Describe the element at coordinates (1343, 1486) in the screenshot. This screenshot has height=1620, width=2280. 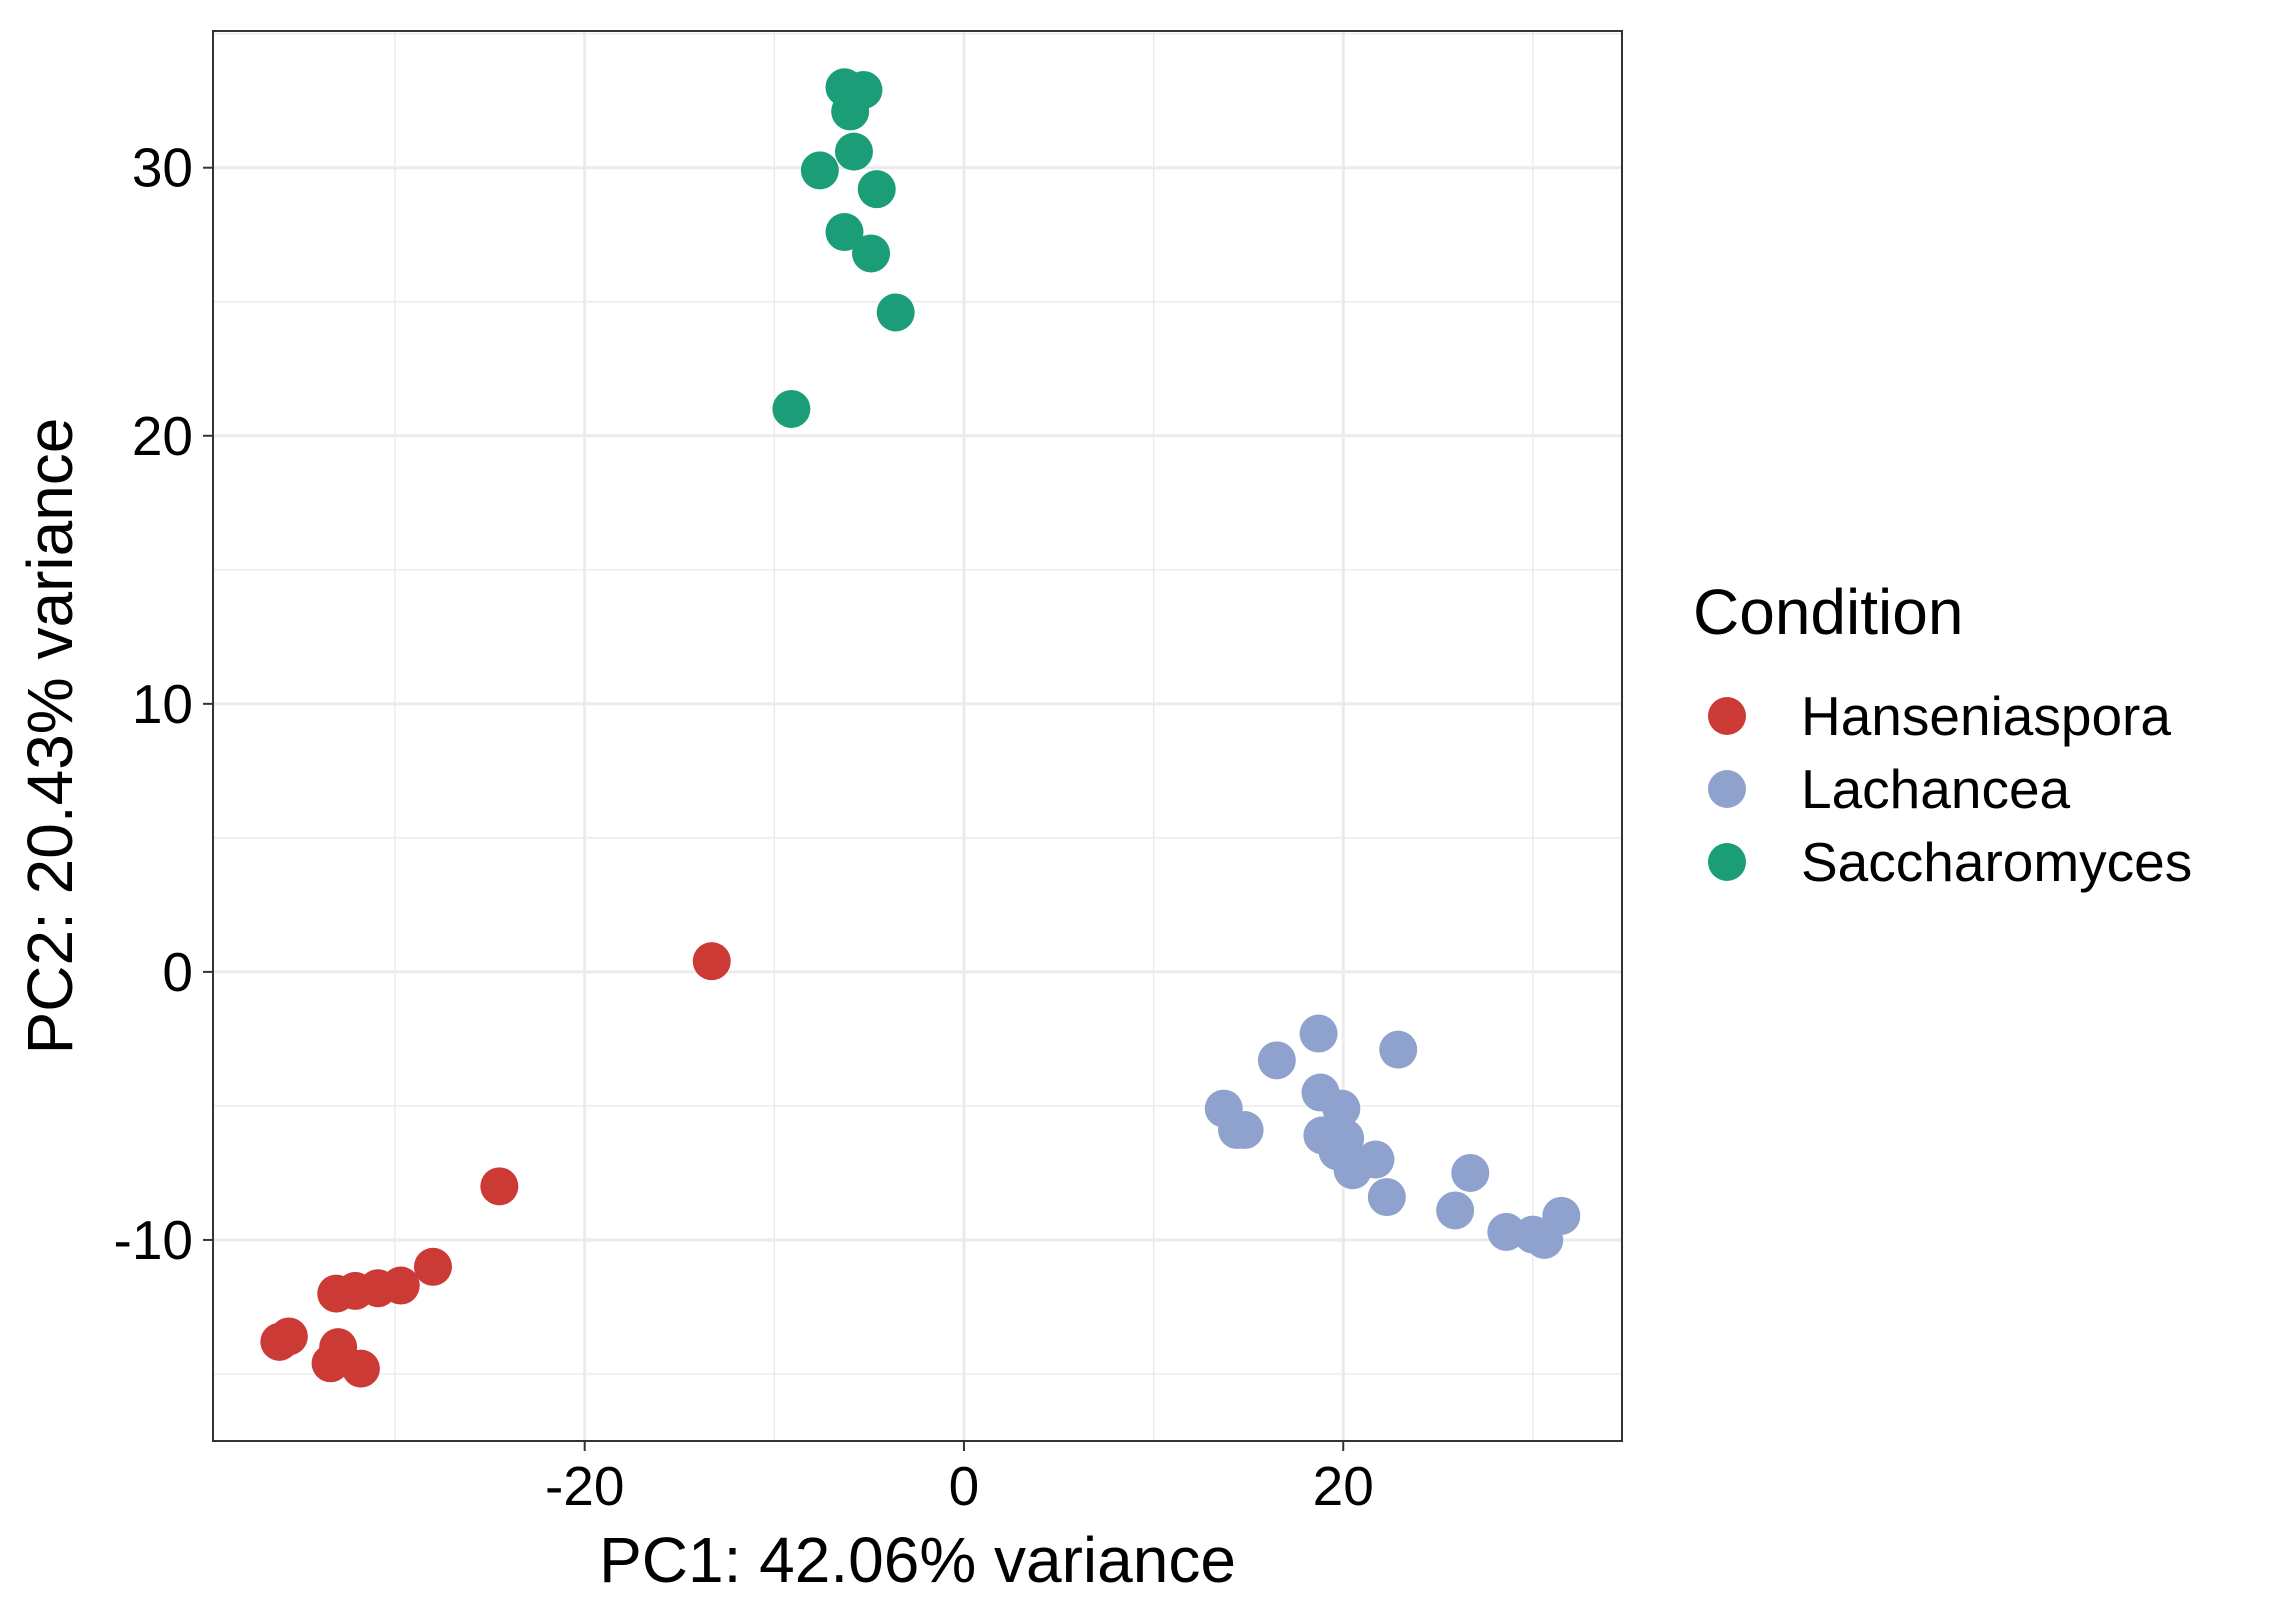
I see `x-tick-label: 20` at that location.